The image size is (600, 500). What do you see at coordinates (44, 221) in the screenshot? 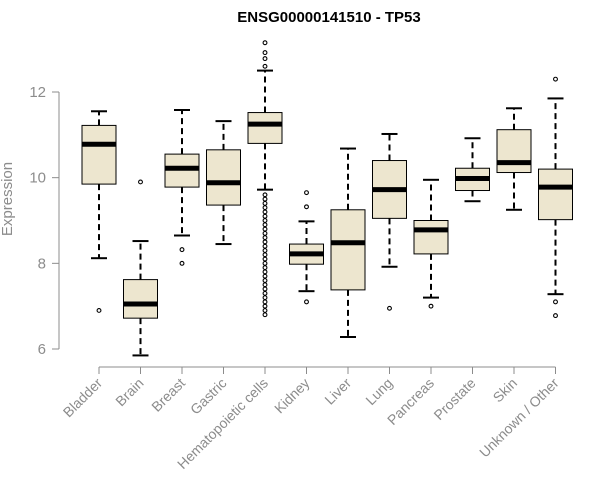
I see `y-axis: 6 8 10 12` at bounding box center [44, 221].